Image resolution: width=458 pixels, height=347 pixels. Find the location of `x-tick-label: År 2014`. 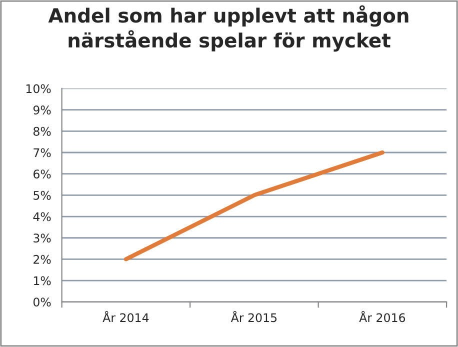

x-tick-label: År 2014 is located at coordinates (125, 316).